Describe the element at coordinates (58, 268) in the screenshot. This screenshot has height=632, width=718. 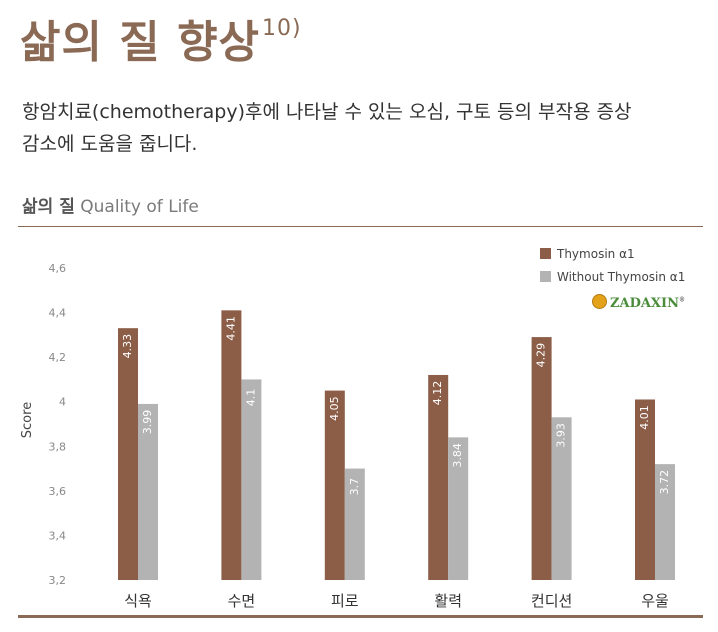
I see `y-tick-label: 4,6` at that location.